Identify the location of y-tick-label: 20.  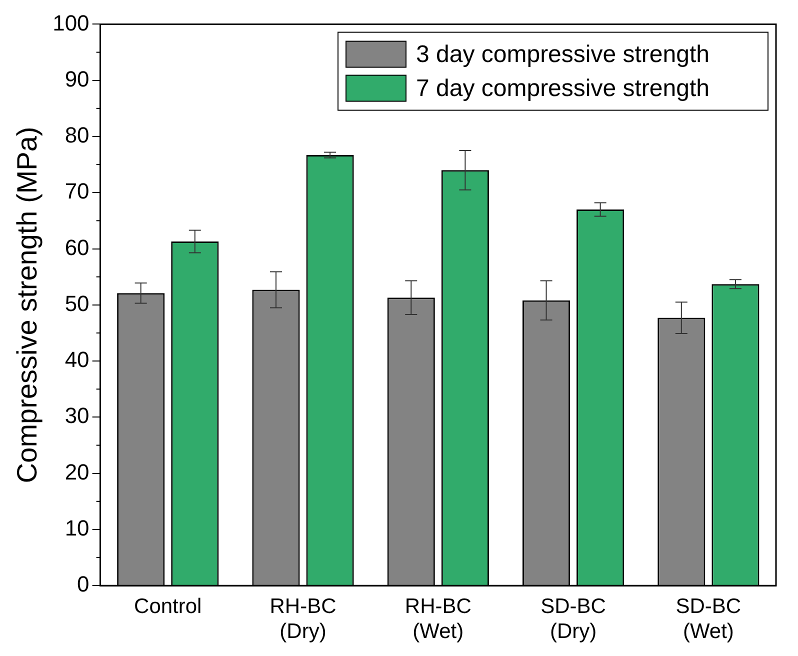
(77, 471).